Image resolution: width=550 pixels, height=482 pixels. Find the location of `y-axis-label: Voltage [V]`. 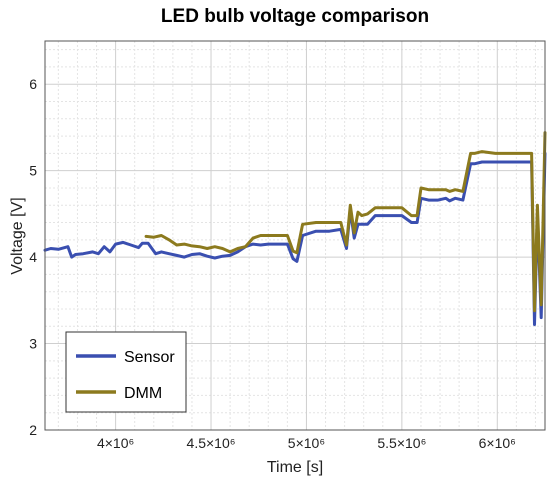

y-axis-label: Voltage [V] is located at coordinates (17, 235).